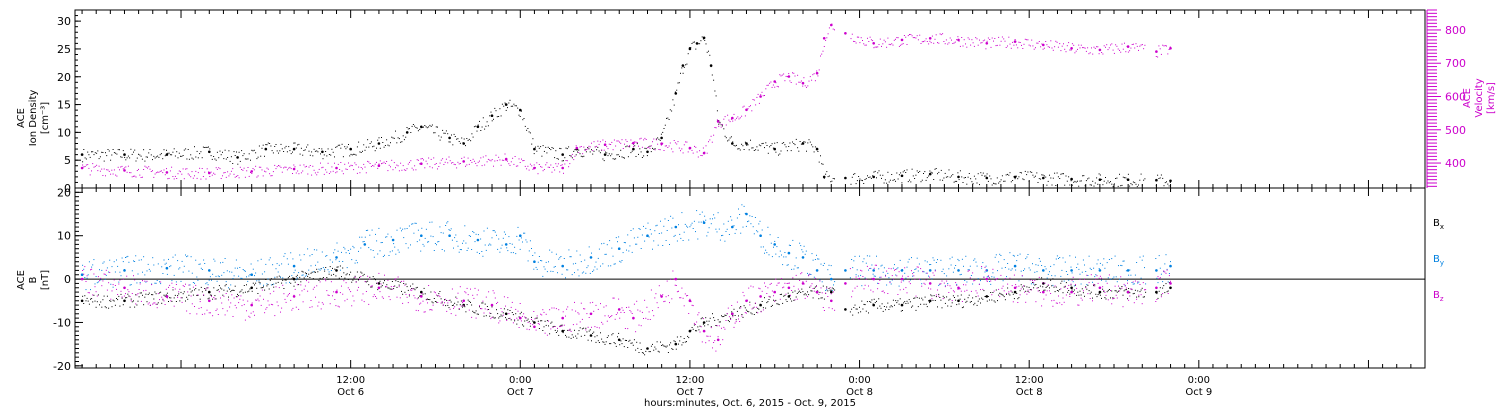 This screenshot has height=410, width=1500. I want to click on velocity-ylabel-line3: [km/s], so click(1491, 98).